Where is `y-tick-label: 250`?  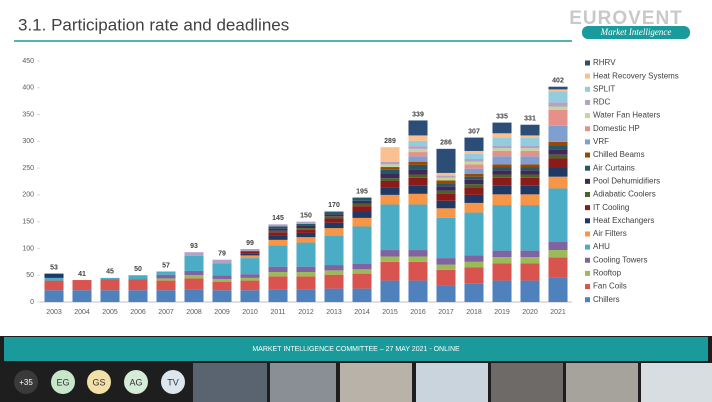
y-tick-label: 250 is located at coordinates (28, 168).